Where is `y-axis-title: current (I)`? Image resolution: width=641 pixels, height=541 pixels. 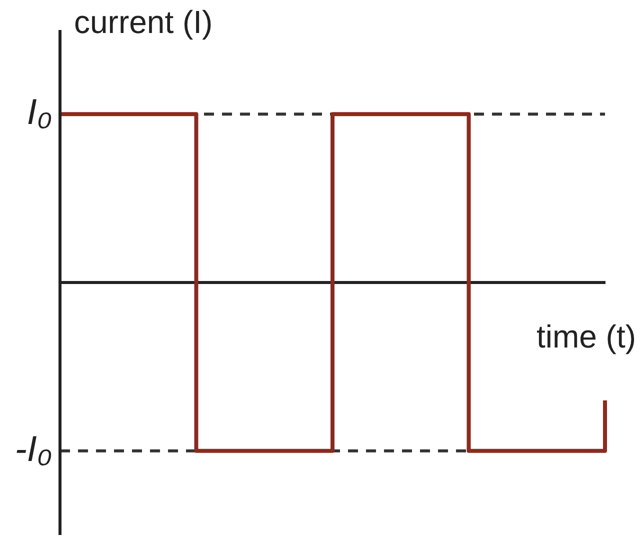 y-axis-title: current (I) is located at coordinates (143, 22).